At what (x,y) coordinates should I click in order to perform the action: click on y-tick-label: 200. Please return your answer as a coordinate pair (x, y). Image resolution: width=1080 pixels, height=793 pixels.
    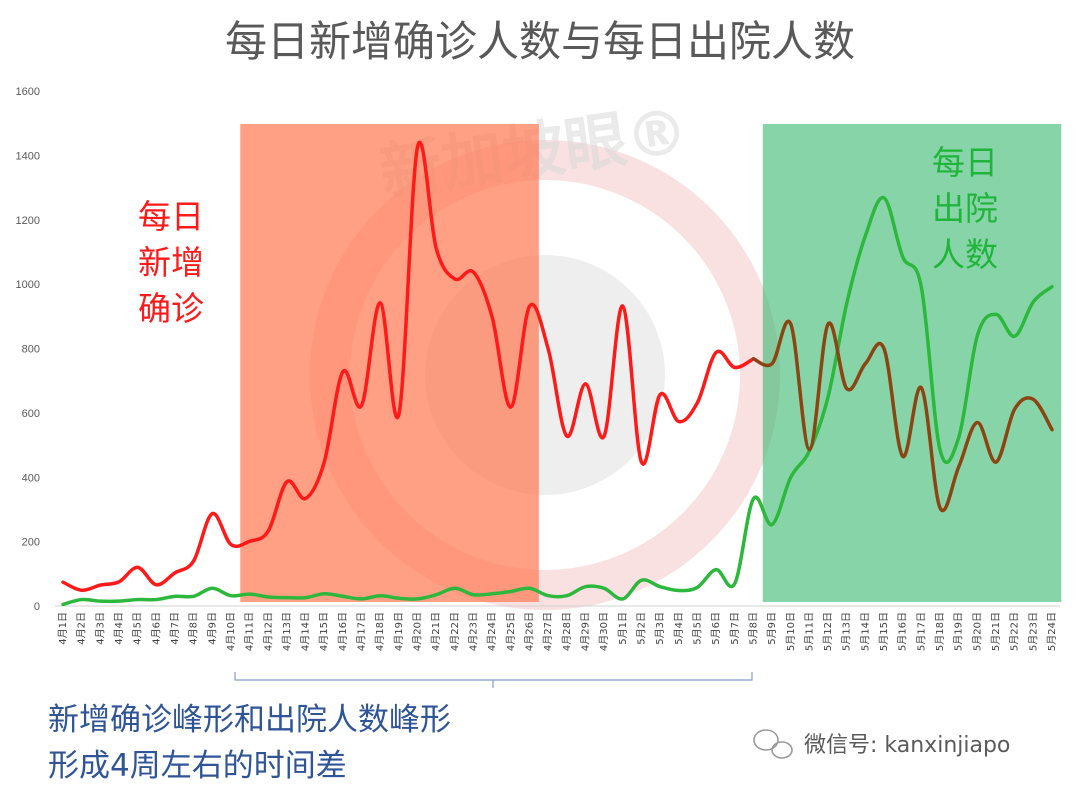
    Looking at the image, I should click on (31, 543).